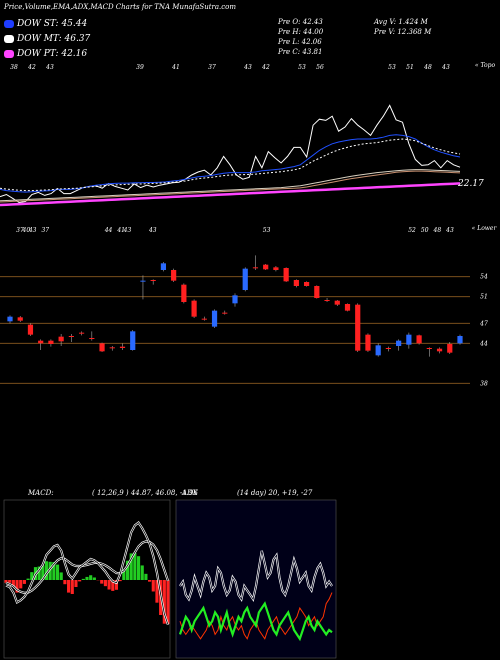 This screenshot has height=660, width=500. Describe the element at coordinates (484, 277) in the screenshot. I see `price-y-tick-label: 54` at that location.